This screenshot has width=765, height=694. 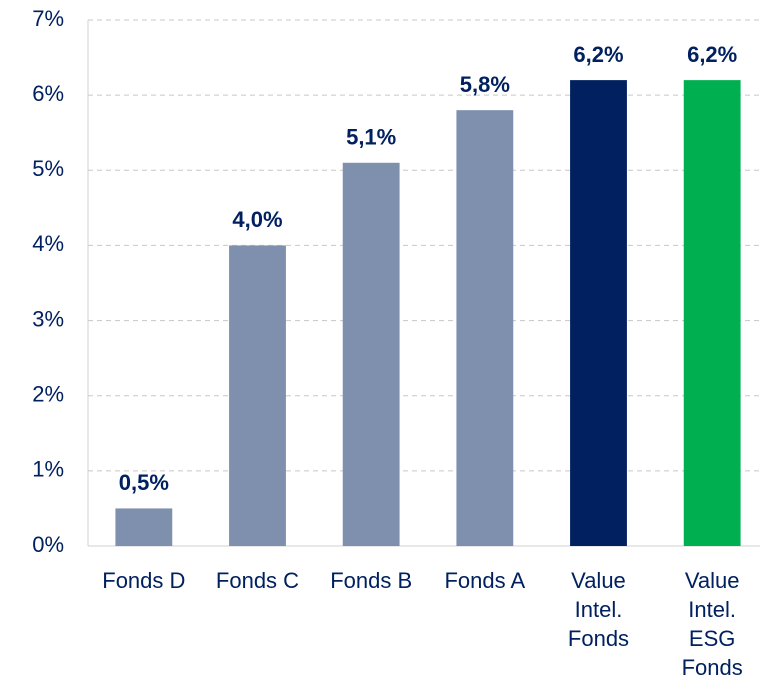 I want to click on x-tick-label: Fonds B, so click(x=371, y=580).